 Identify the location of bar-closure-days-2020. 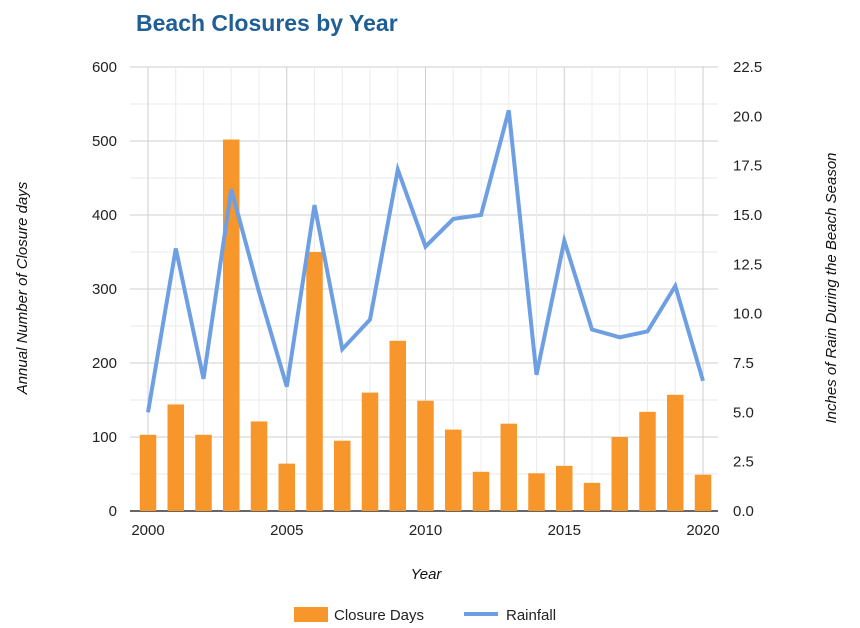
(703, 492).